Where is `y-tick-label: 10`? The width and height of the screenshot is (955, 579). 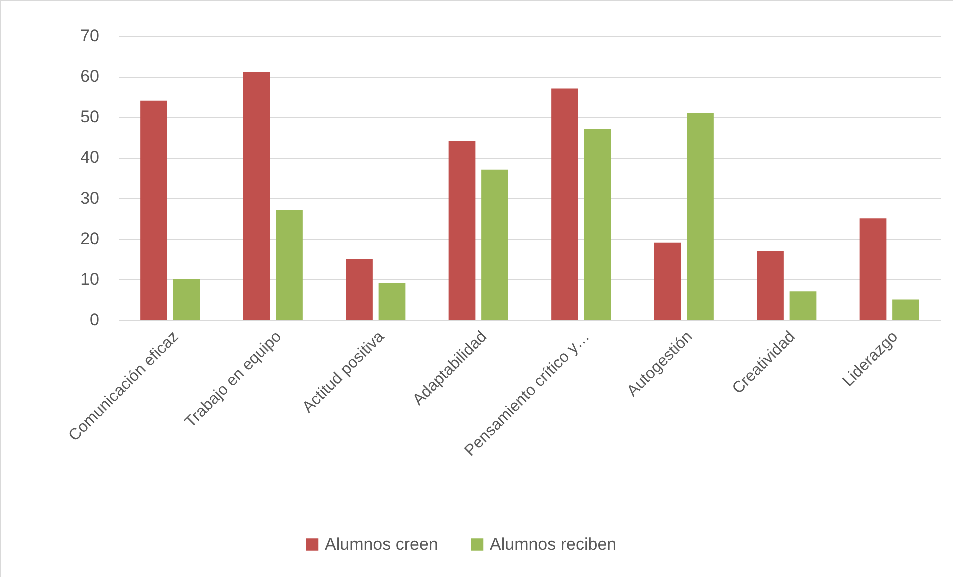 y-tick-label: 10 is located at coordinates (90, 279).